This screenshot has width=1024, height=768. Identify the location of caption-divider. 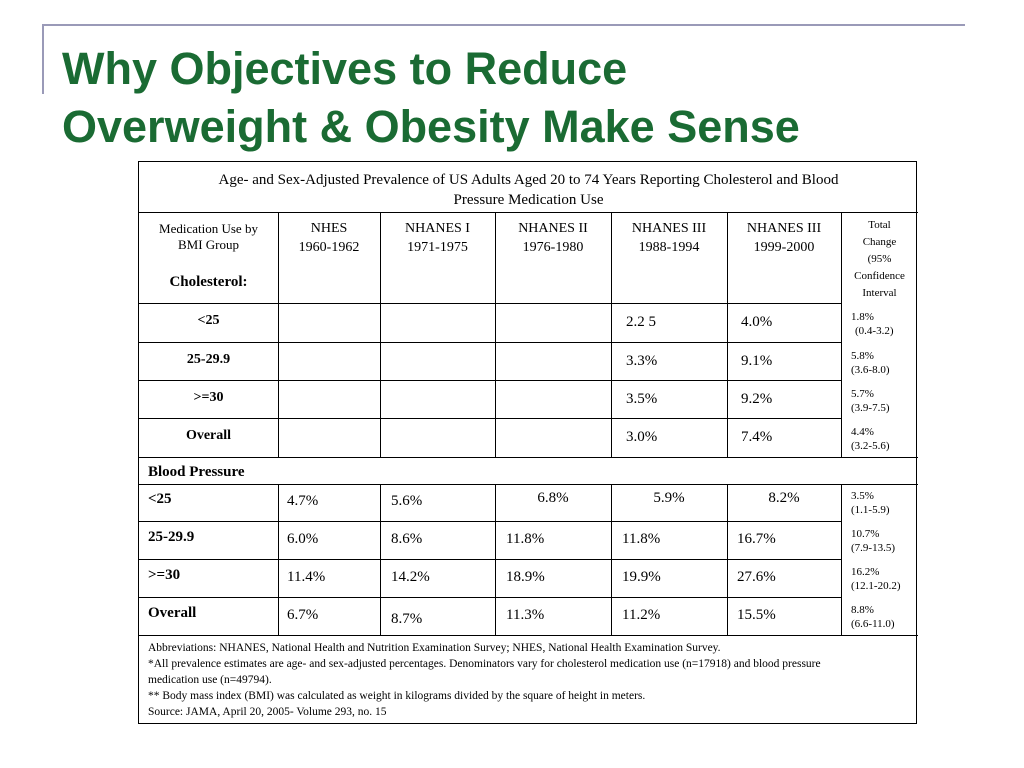
(528, 212).